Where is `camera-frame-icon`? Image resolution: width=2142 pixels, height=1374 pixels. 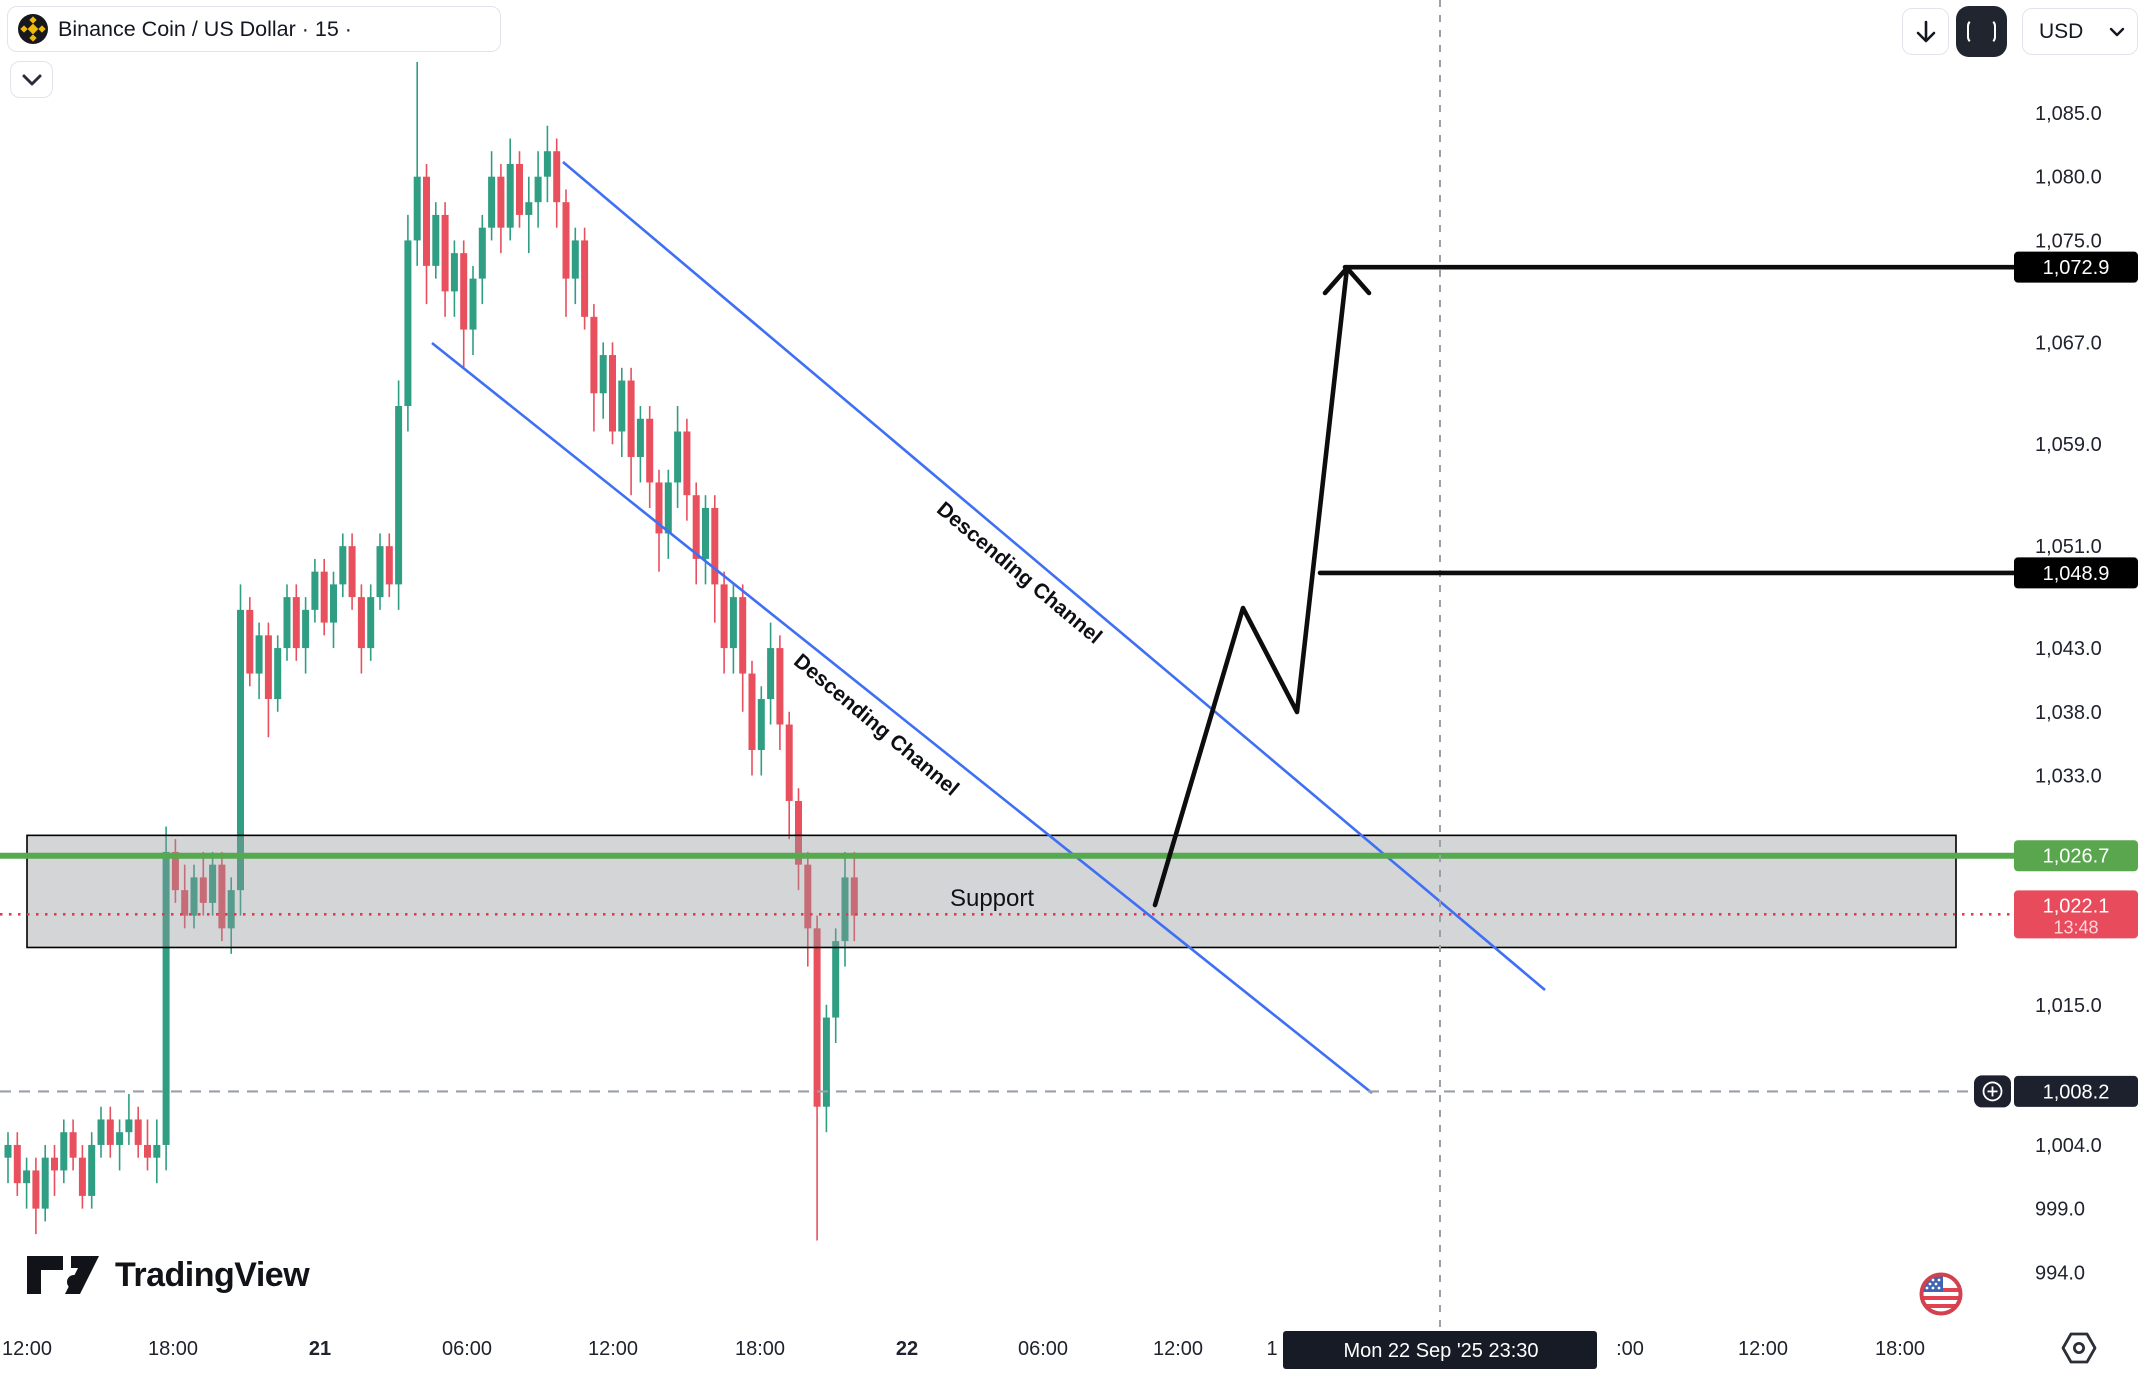 camera-frame-icon is located at coordinates (1981, 31).